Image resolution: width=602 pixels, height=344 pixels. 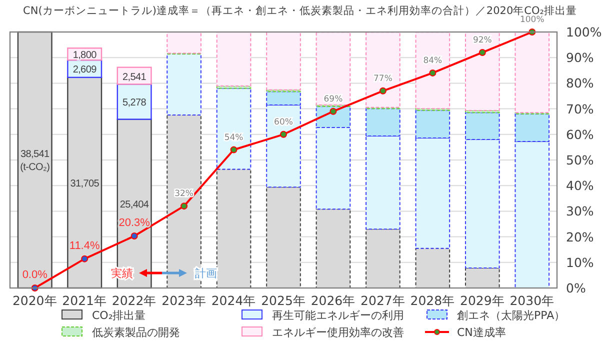 What do you see at coordinates (184, 194) in the screenshot?
I see `data-label: 32%` at bounding box center [184, 194].